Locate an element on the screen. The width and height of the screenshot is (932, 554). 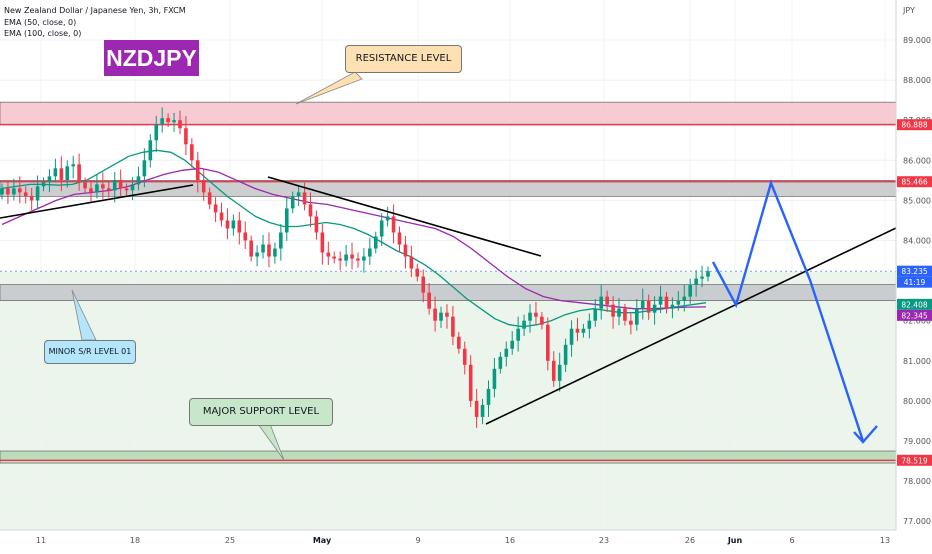
price-tag-label: 78.519 is located at coordinates (914, 460).